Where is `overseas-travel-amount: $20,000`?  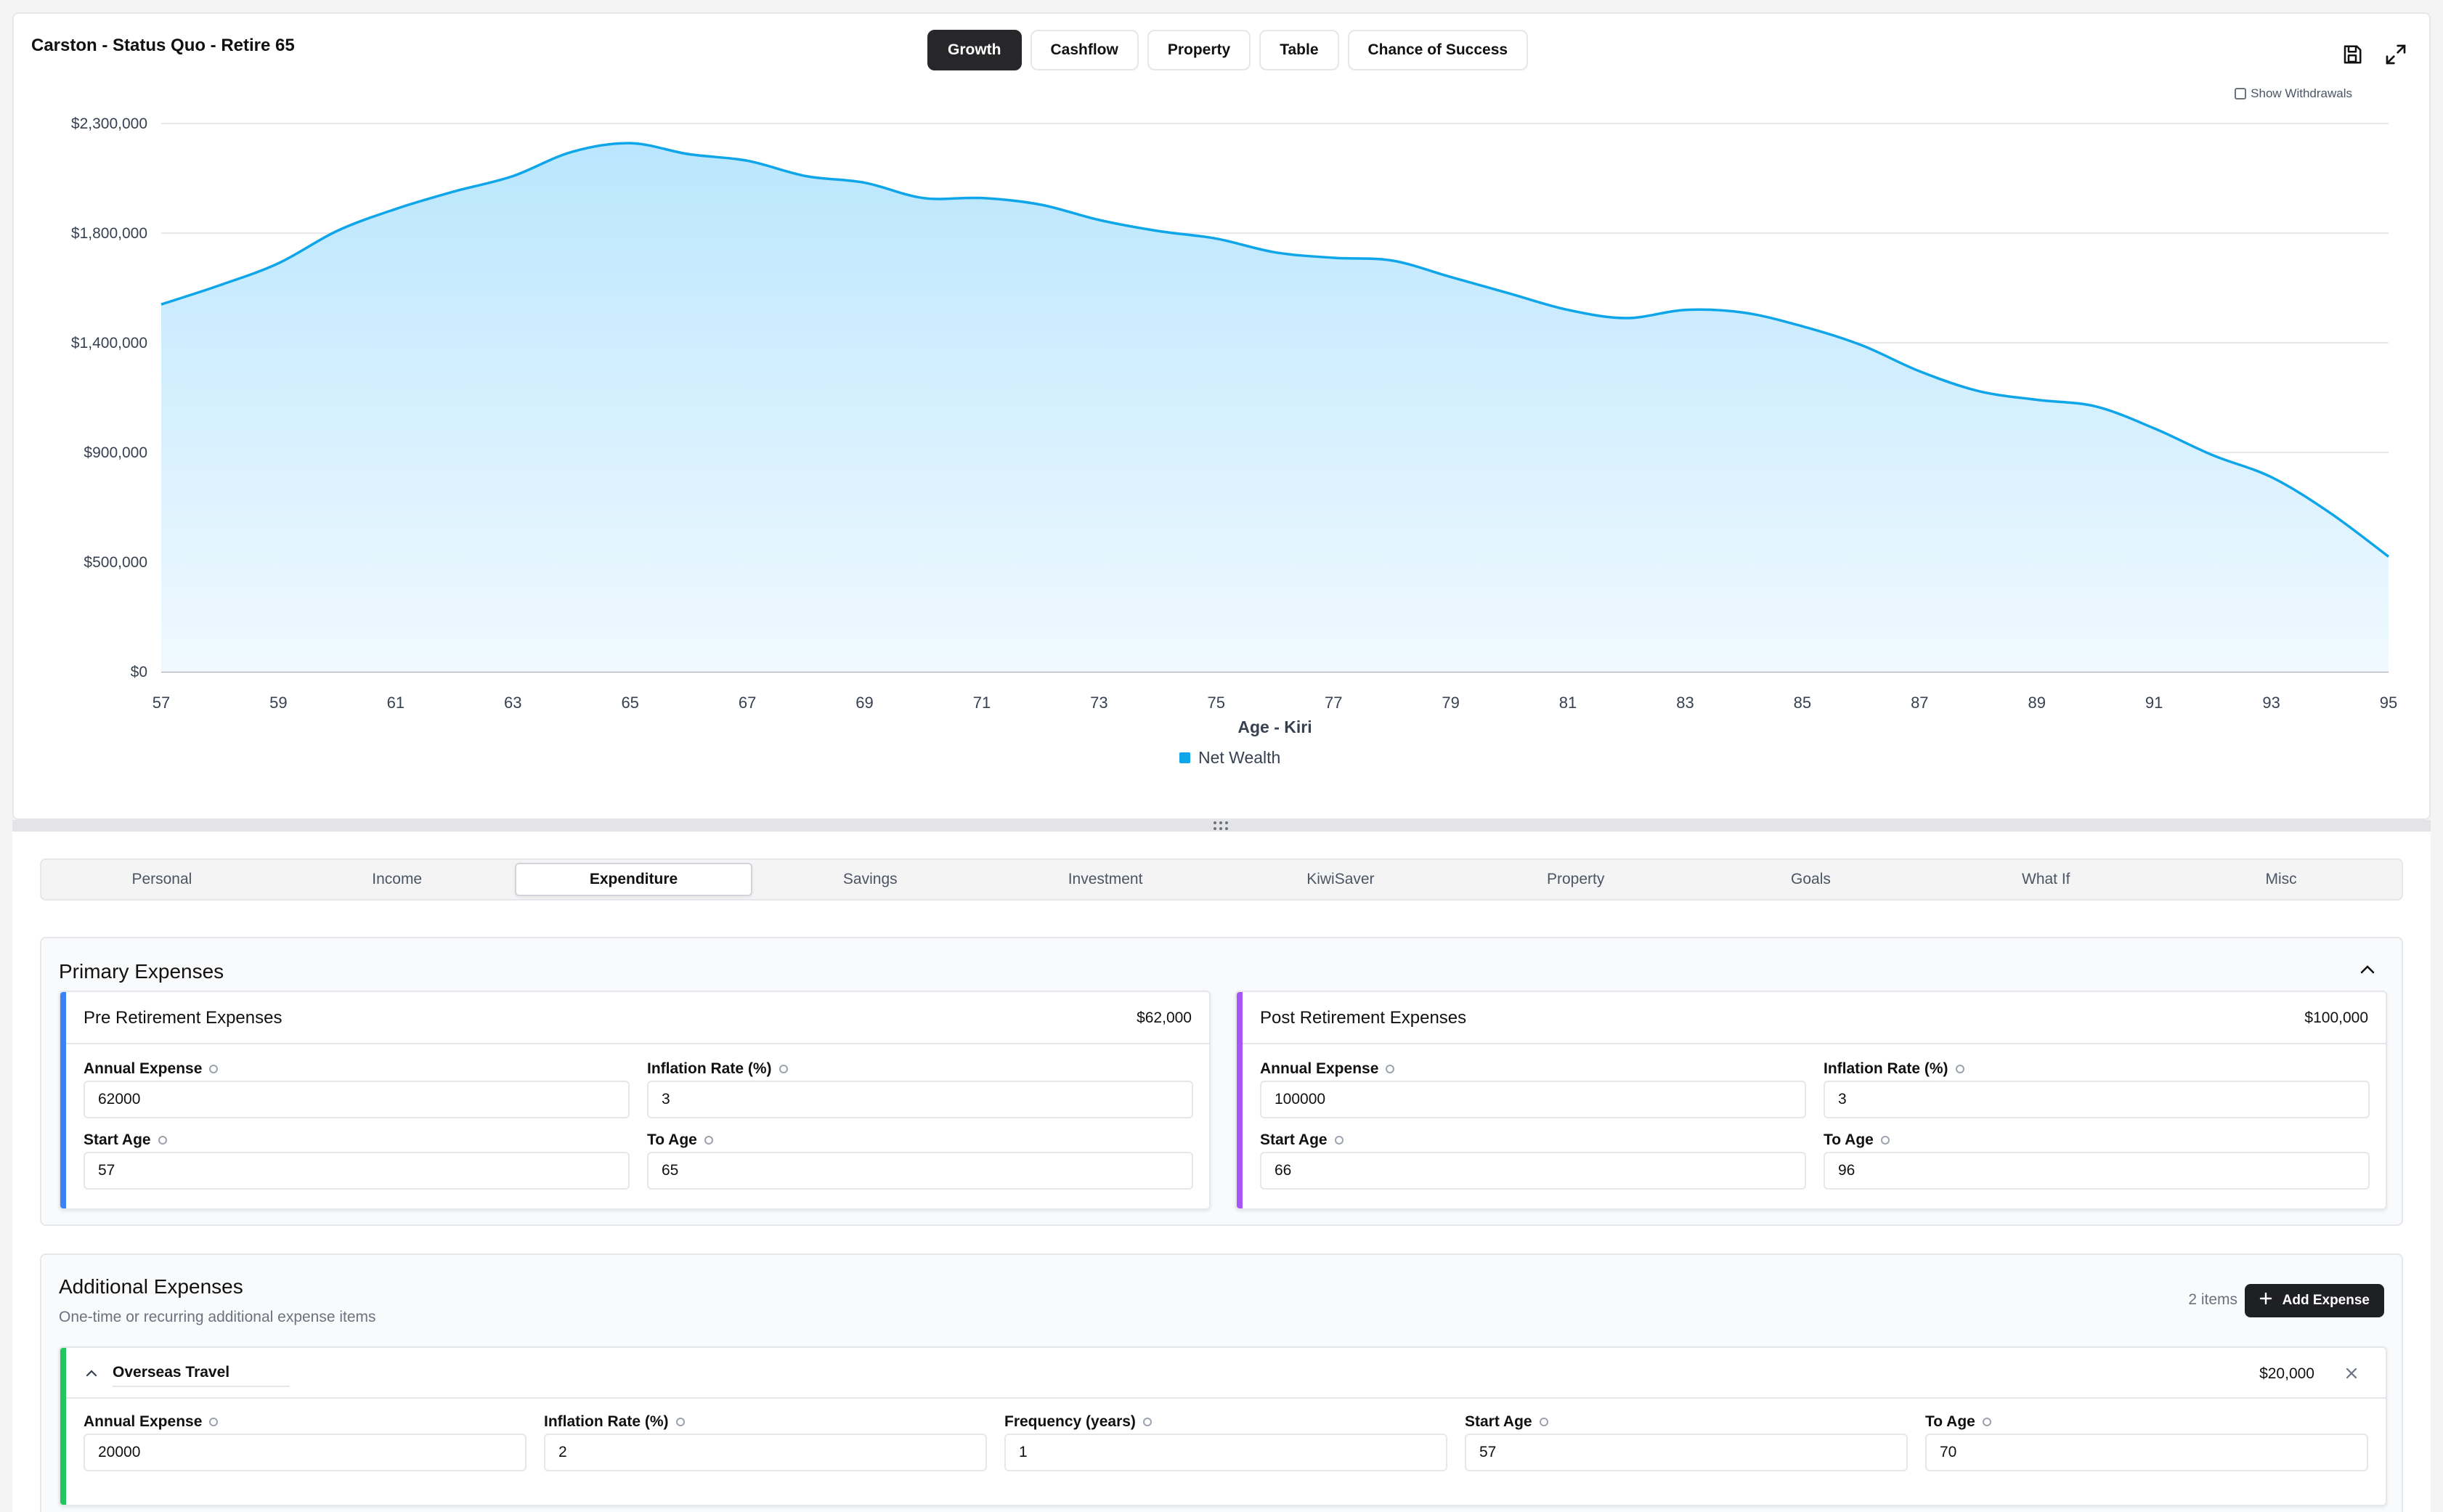
overseas-travel-amount: $20,000 is located at coordinates (2286, 1373).